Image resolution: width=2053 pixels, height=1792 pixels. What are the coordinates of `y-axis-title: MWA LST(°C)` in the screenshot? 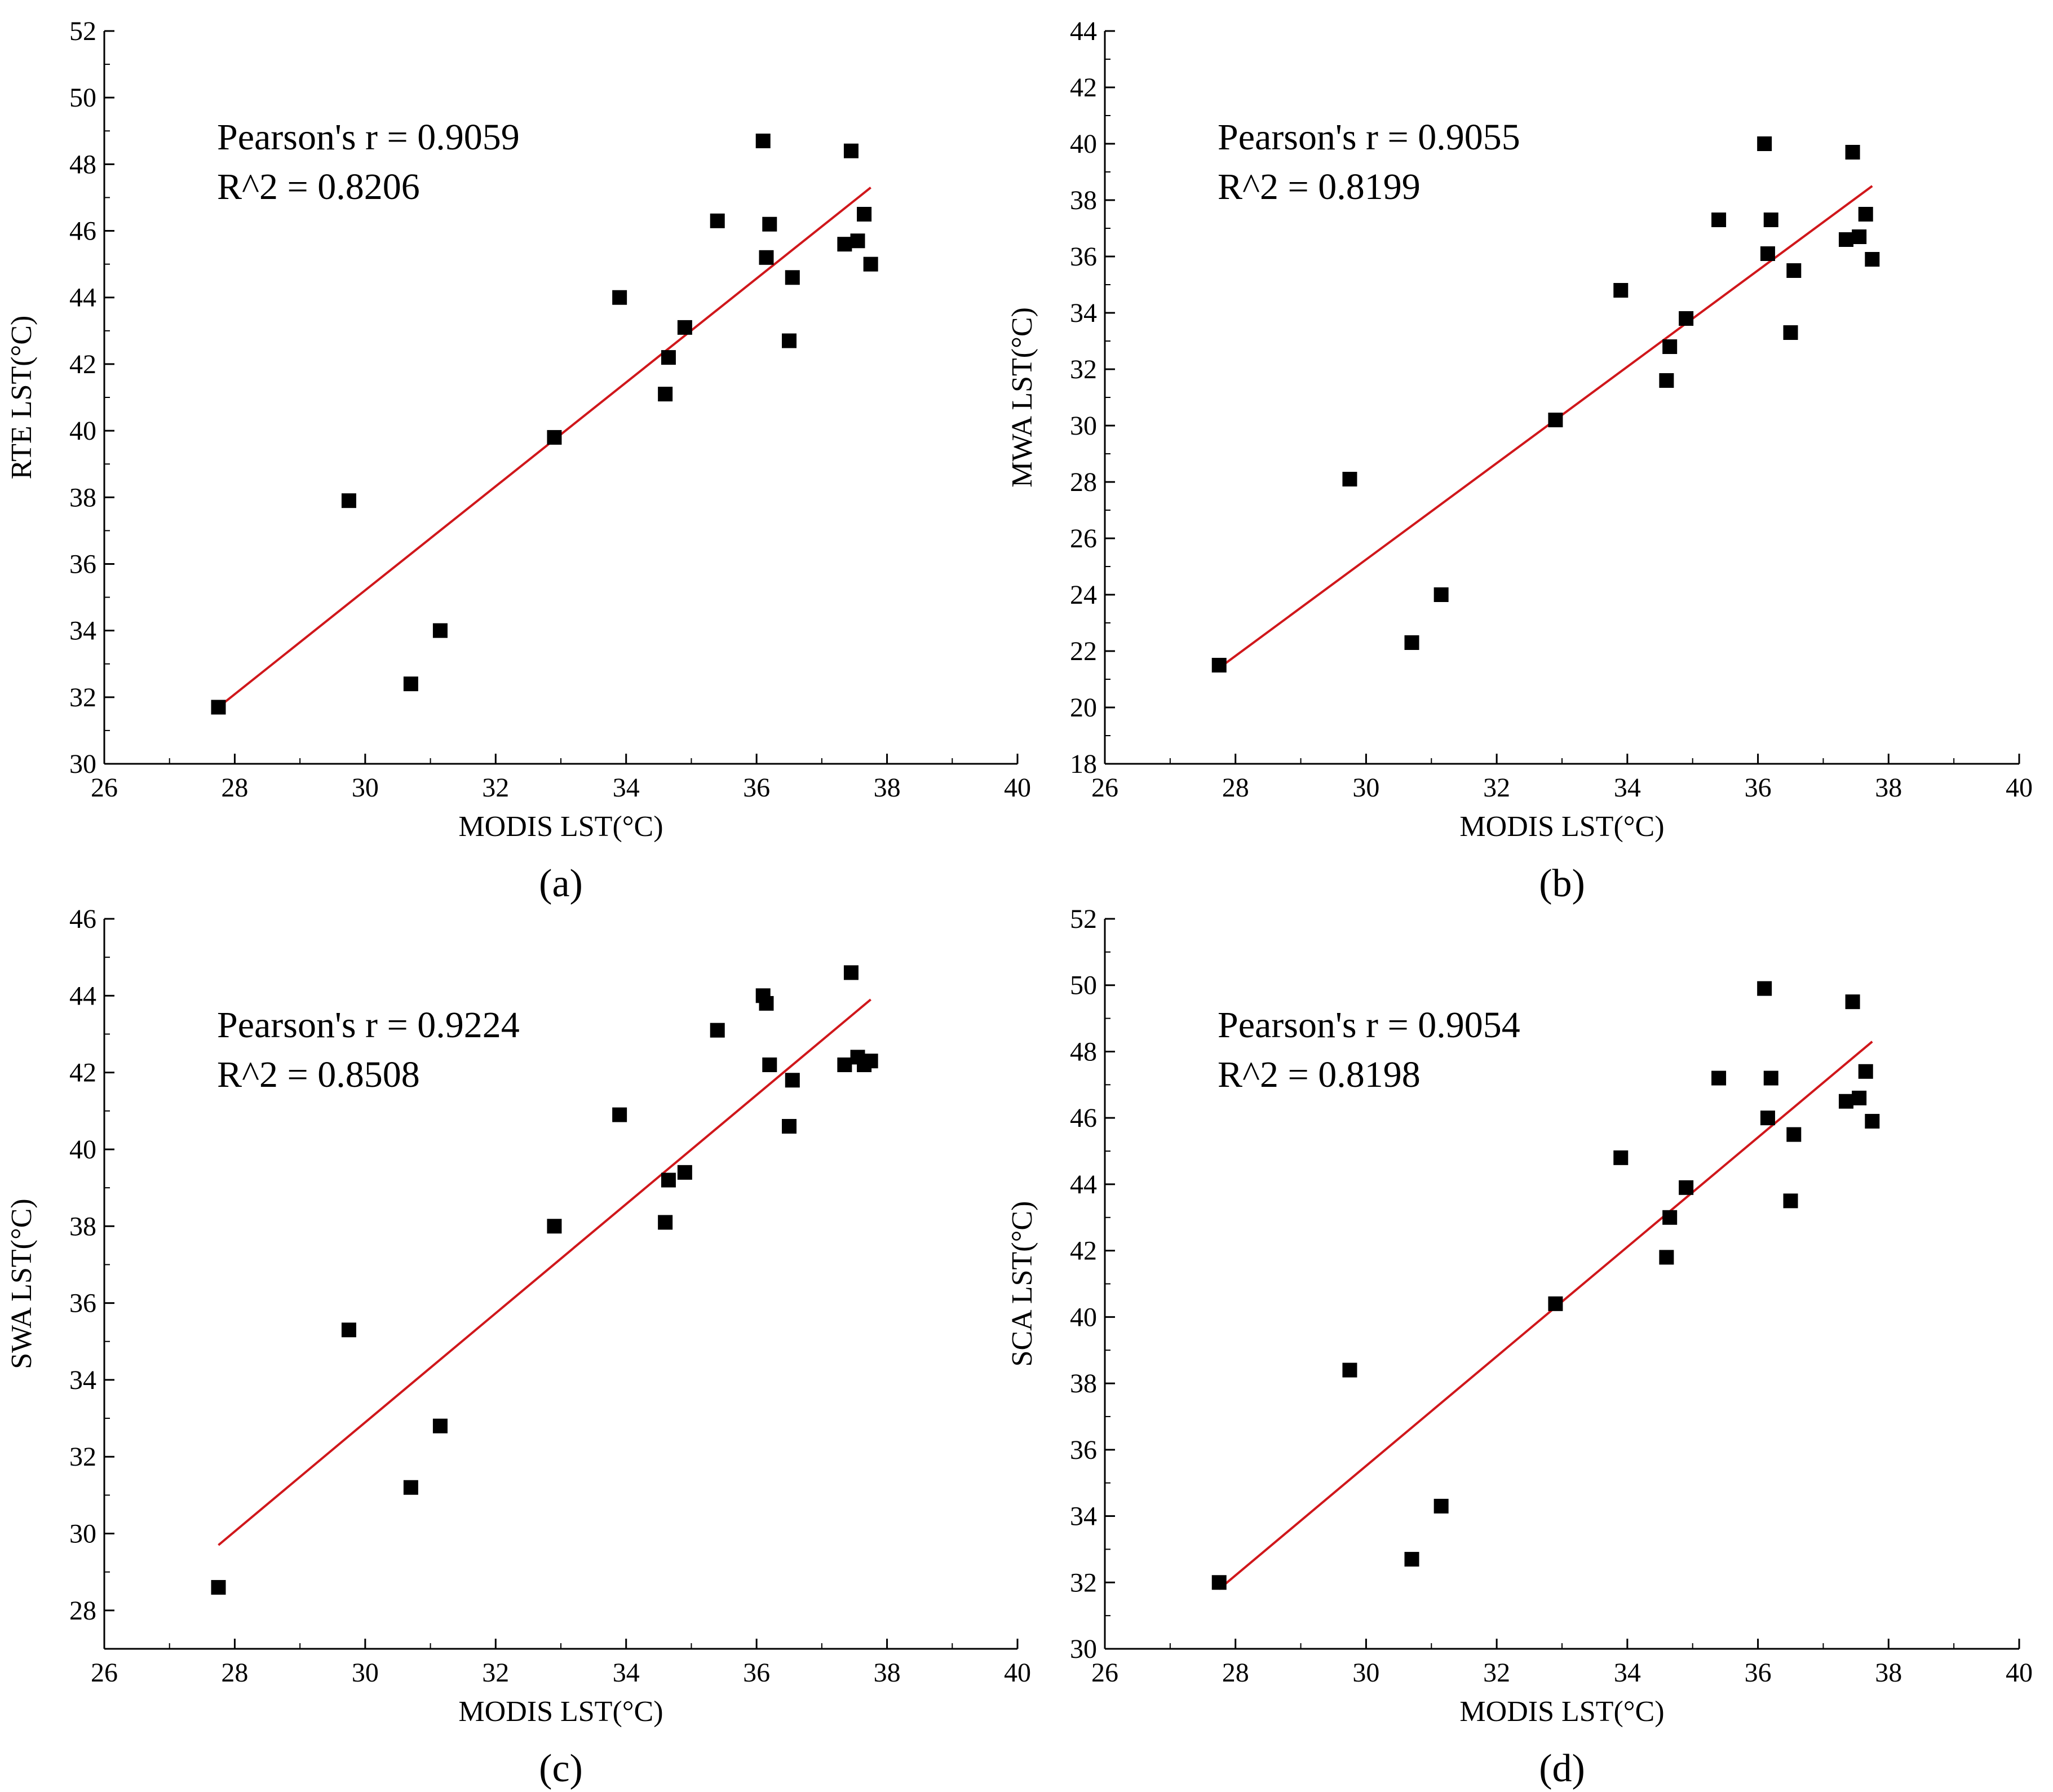 It's located at (1022, 397).